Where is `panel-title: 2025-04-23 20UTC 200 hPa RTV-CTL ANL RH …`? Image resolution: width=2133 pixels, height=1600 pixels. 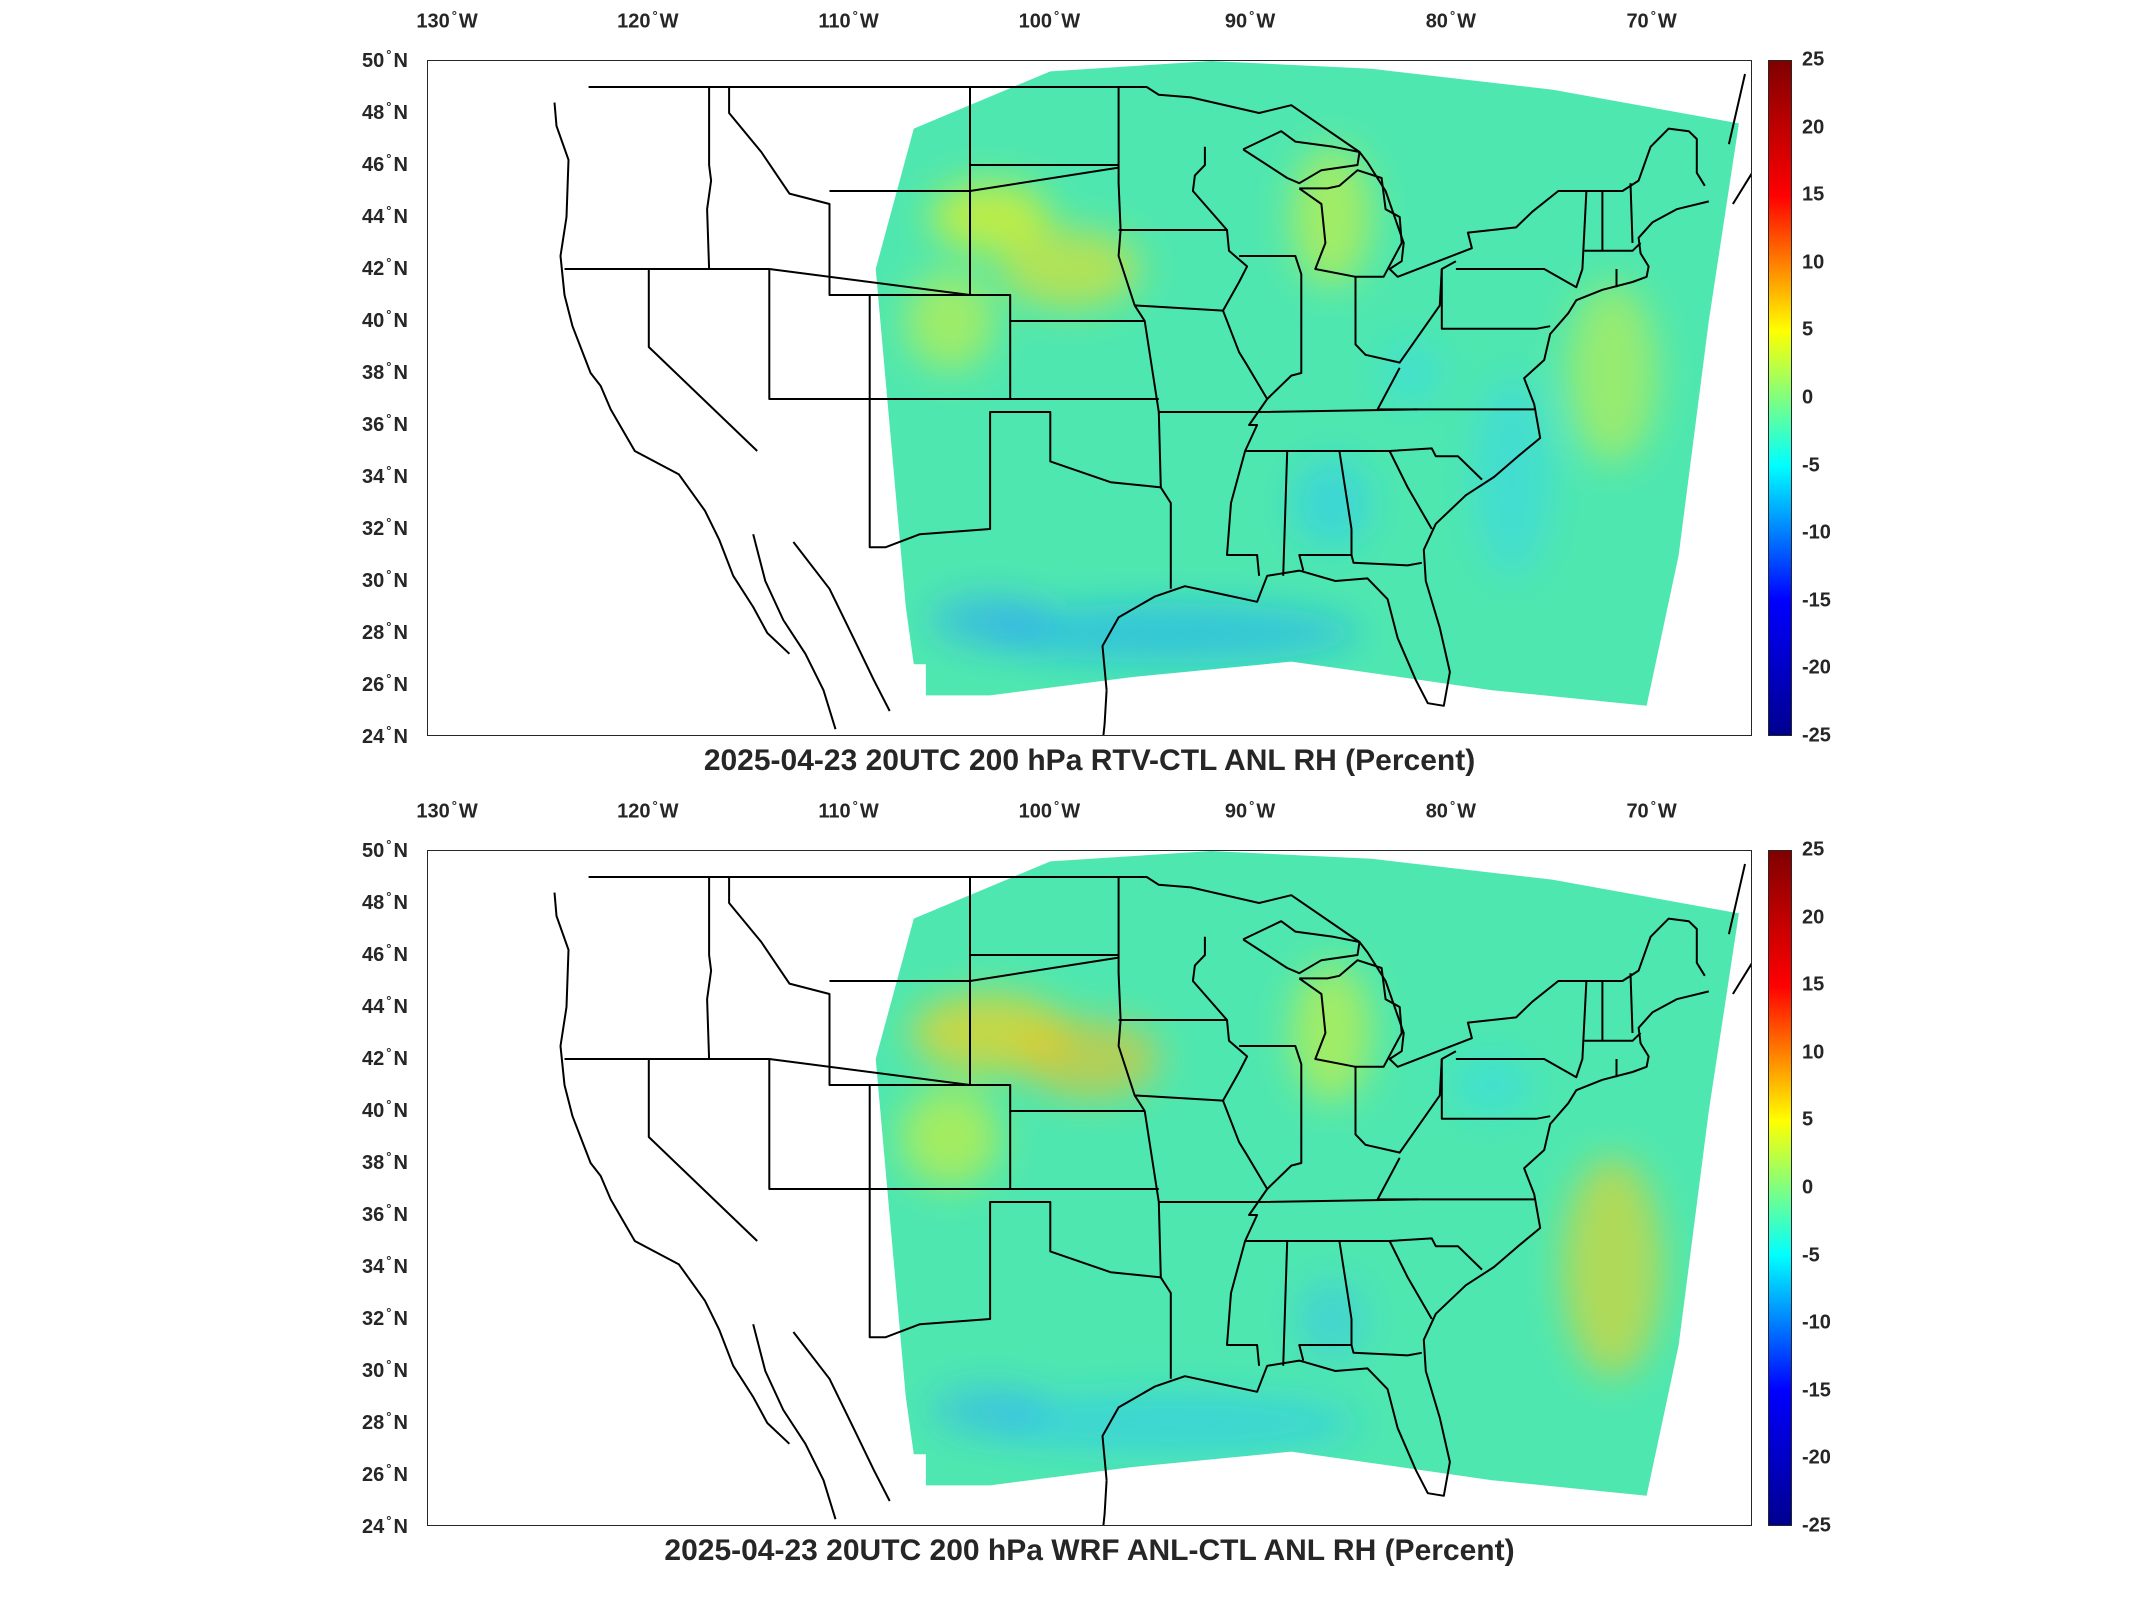
panel-title: 2025-04-23 20UTC 200 hPa RTV-CTL ANL RH … is located at coordinates (1089, 760).